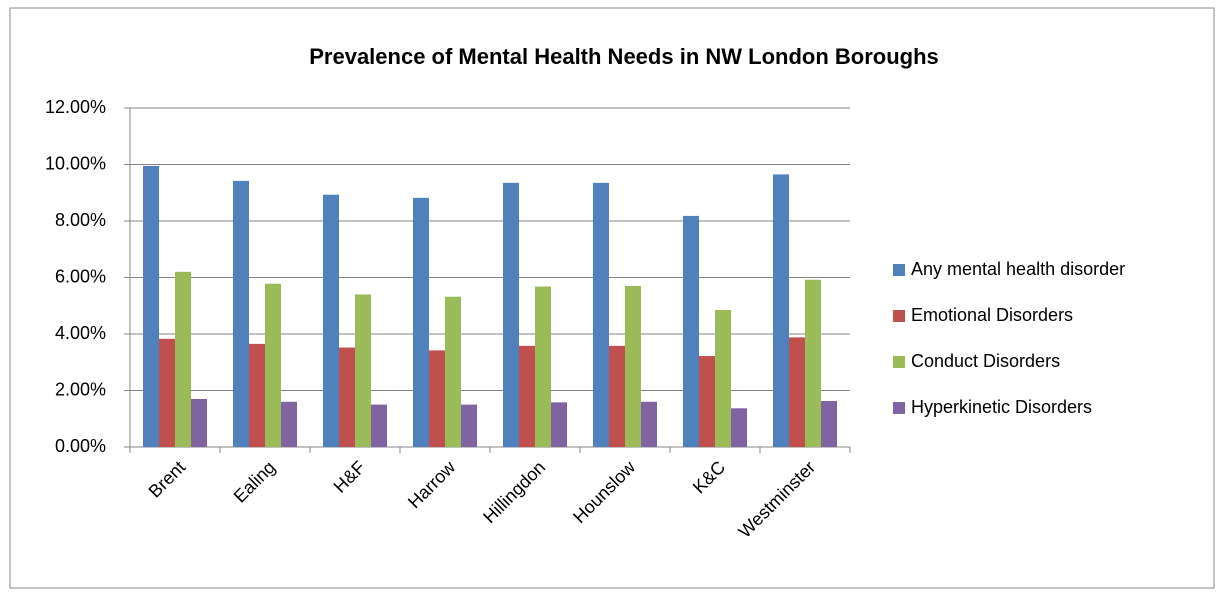 The image size is (1225, 594). What do you see at coordinates (1001, 407) in the screenshot?
I see `legend-label: Hyperkinetic Disorders` at bounding box center [1001, 407].